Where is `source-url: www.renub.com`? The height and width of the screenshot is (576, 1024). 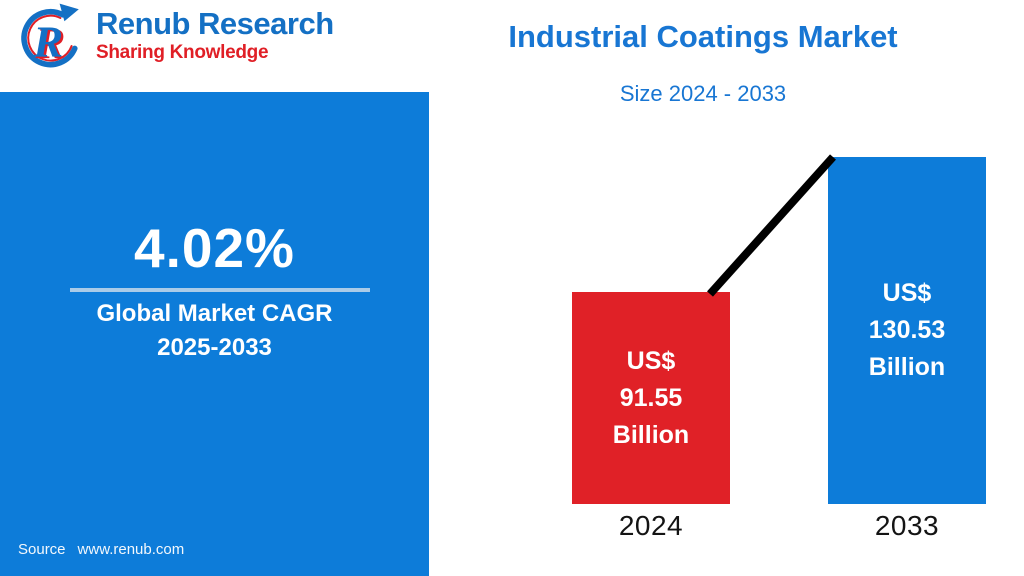
source-url: www.renub.com is located at coordinates (131, 549).